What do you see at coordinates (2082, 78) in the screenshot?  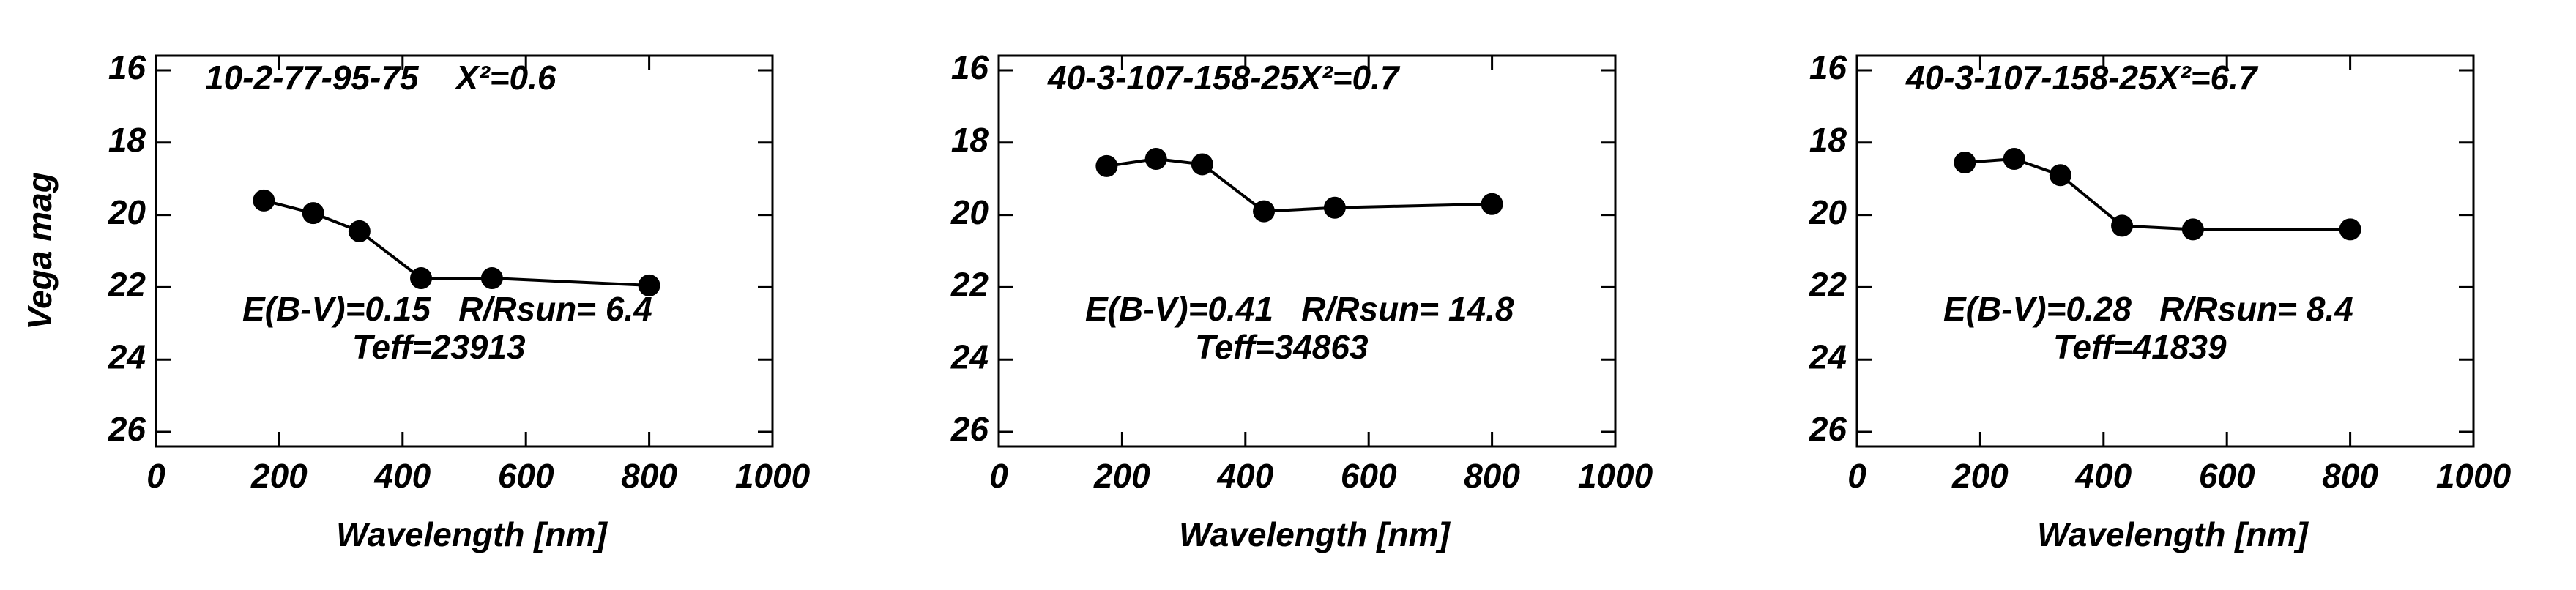 I see `chart-title: 40-3-107-158-25X²=6.7` at bounding box center [2082, 78].